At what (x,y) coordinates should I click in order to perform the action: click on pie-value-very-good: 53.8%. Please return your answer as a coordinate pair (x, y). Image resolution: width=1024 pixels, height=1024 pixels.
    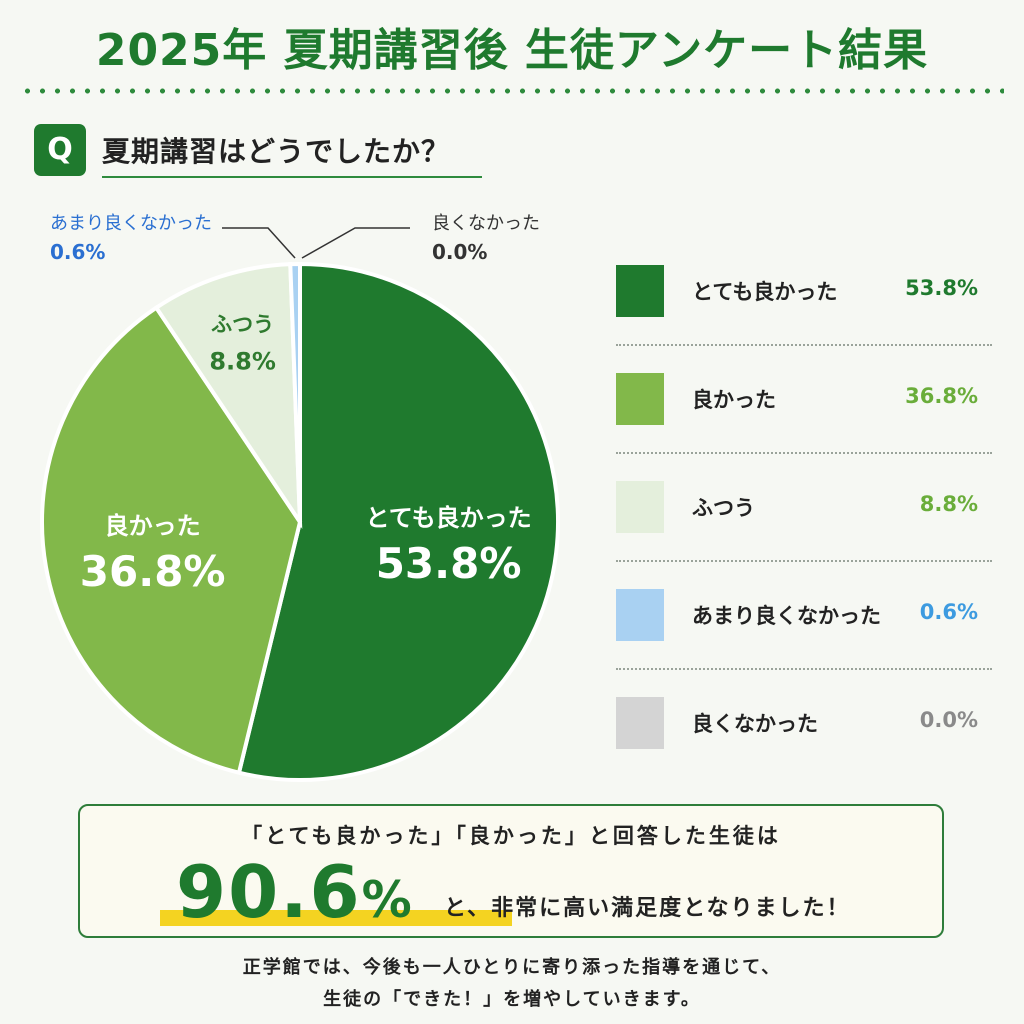
    Looking at the image, I should click on (449, 563).